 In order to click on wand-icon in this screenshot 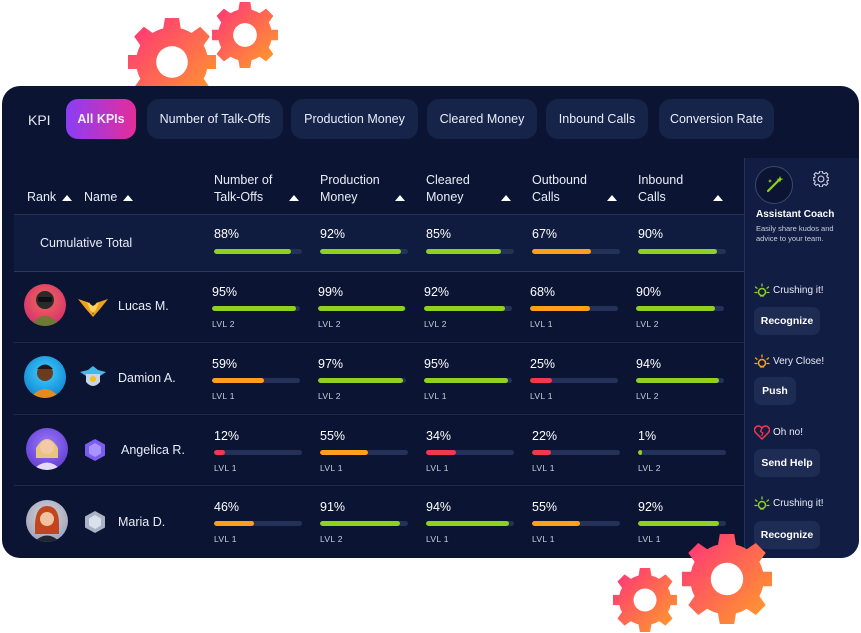, I will do `click(775, 184)`.